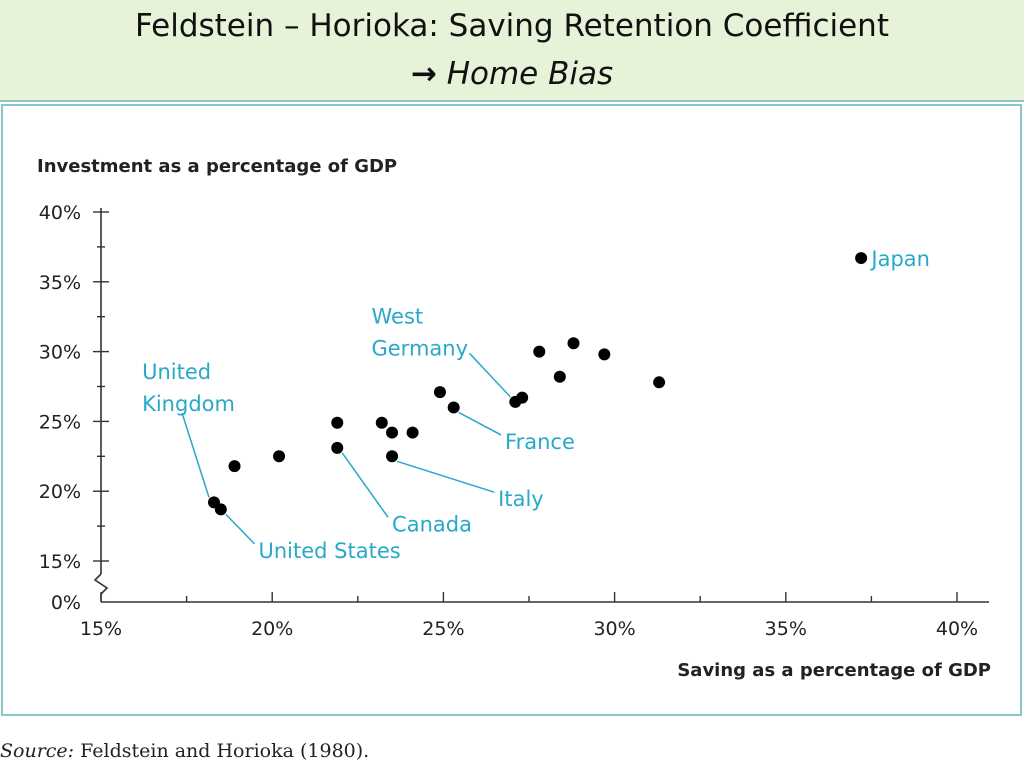 The height and width of the screenshot is (768, 1024). I want to click on y-tick-label: 40%, so click(60, 213).